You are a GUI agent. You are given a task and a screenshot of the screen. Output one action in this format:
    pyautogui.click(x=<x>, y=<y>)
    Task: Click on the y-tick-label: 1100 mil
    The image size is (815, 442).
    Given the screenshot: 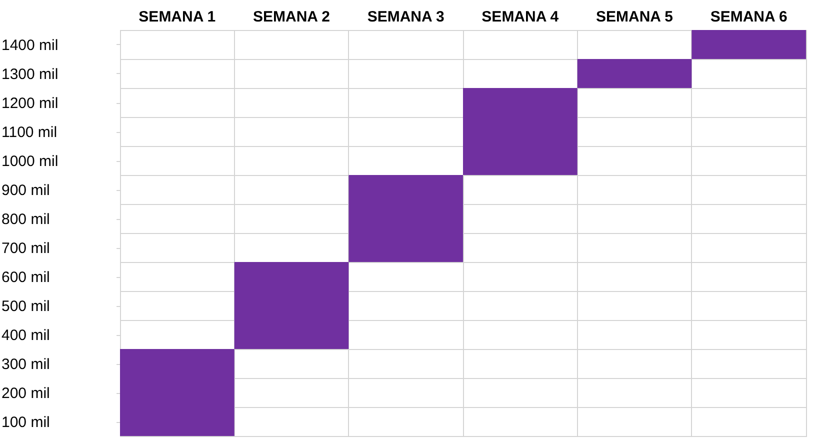 What is the action you would take?
    pyautogui.click(x=30, y=132)
    